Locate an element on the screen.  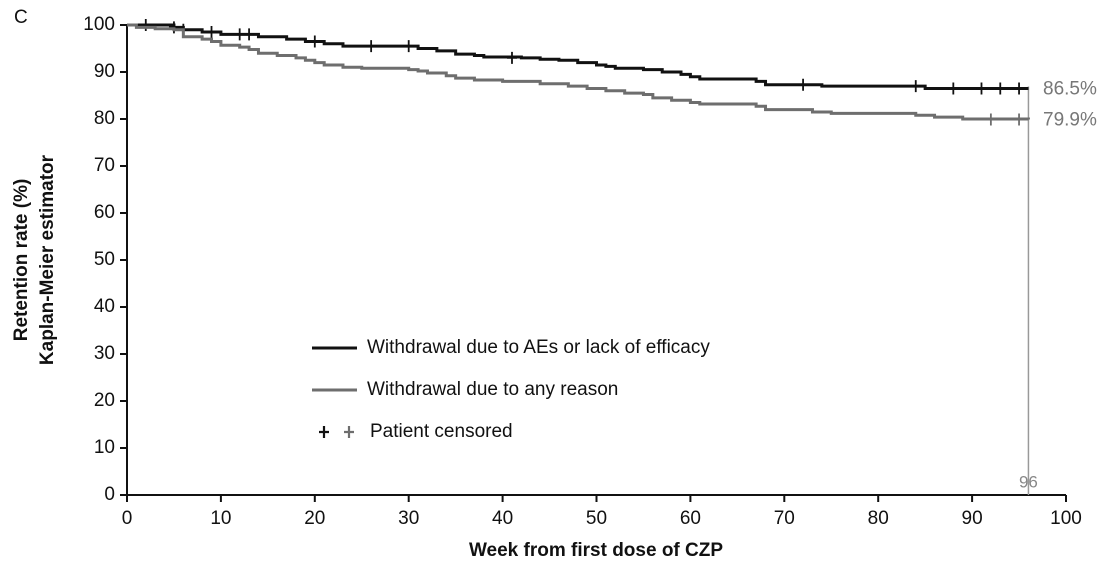
y-tick-label: 70 is located at coordinates (104, 165).